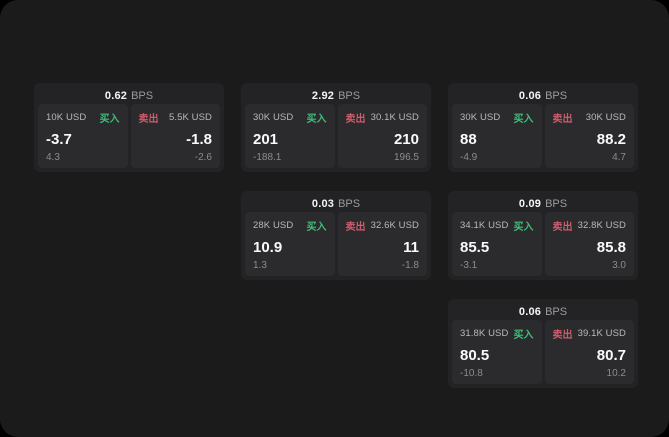 This screenshot has height=437, width=669. What do you see at coordinates (475, 355) in the screenshot?
I see `buy-price: 80.5` at bounding box center [475, 355].